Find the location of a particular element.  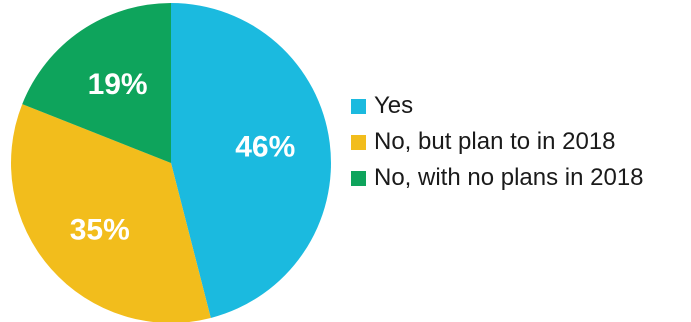

legend-swatch-no-plans is located at coordinates (358, 178).